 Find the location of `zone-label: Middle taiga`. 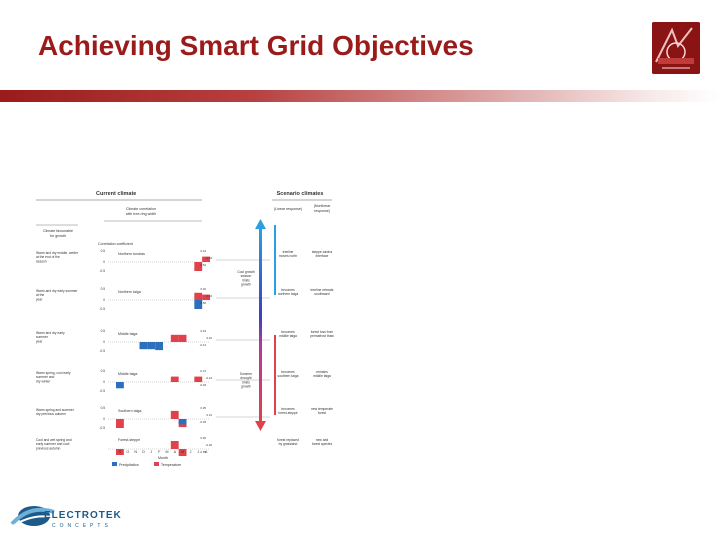

zone-label: Middle taiga is located at coordinates (127, 334).